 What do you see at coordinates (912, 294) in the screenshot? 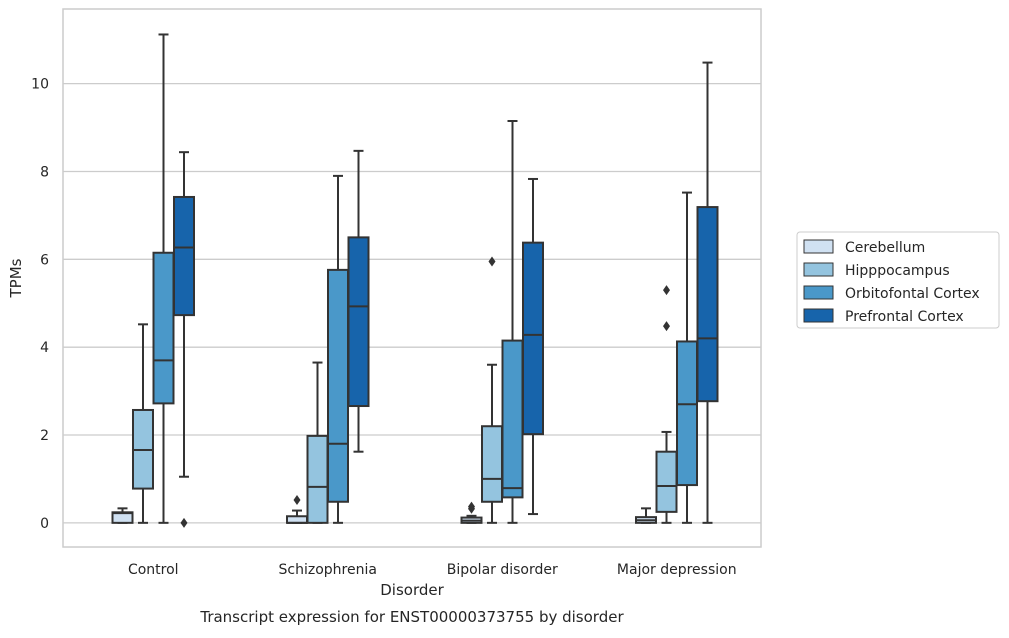
I see `legend-label: Orbitofontal Cortex` at bounding box center [912, 294].